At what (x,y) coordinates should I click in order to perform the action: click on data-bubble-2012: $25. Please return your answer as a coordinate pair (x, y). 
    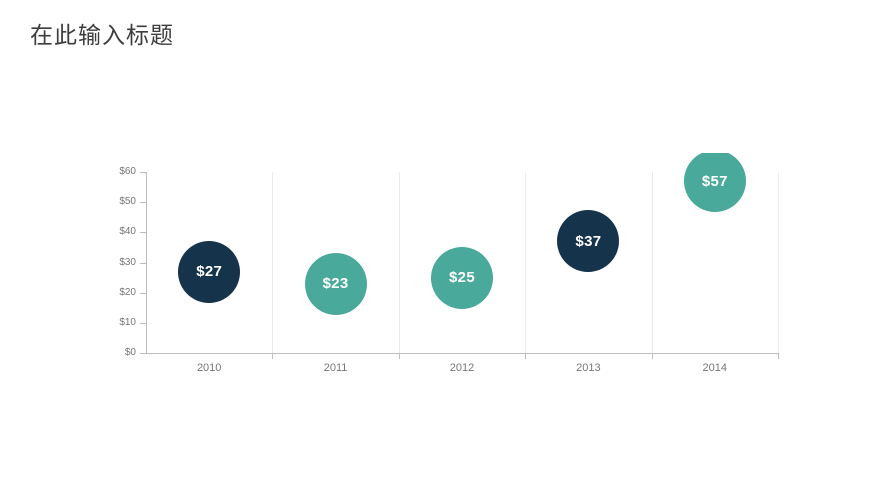
    Looking at the image, I should click on (462, 277).